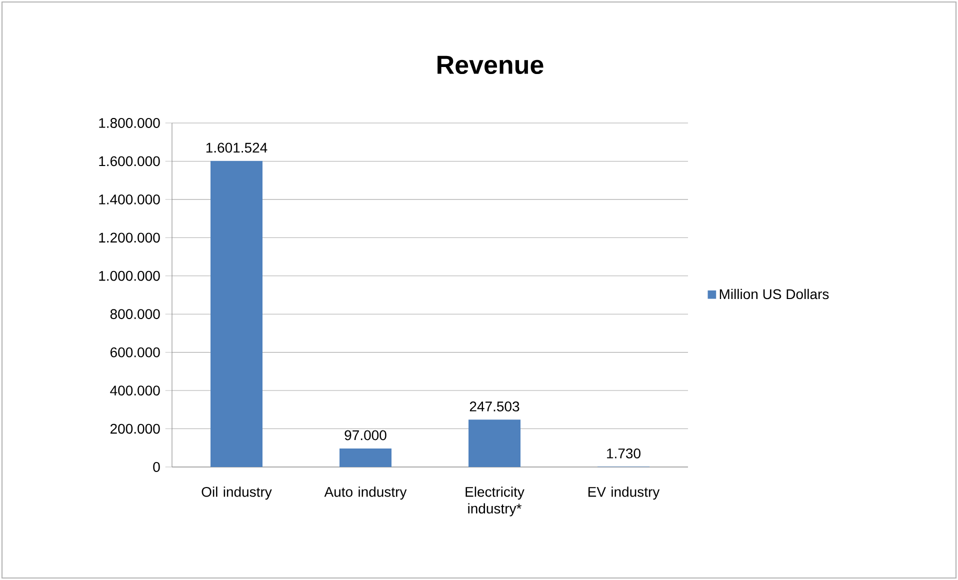  I want to click on y-tick-label: 1.800.000, so click(129, 123).